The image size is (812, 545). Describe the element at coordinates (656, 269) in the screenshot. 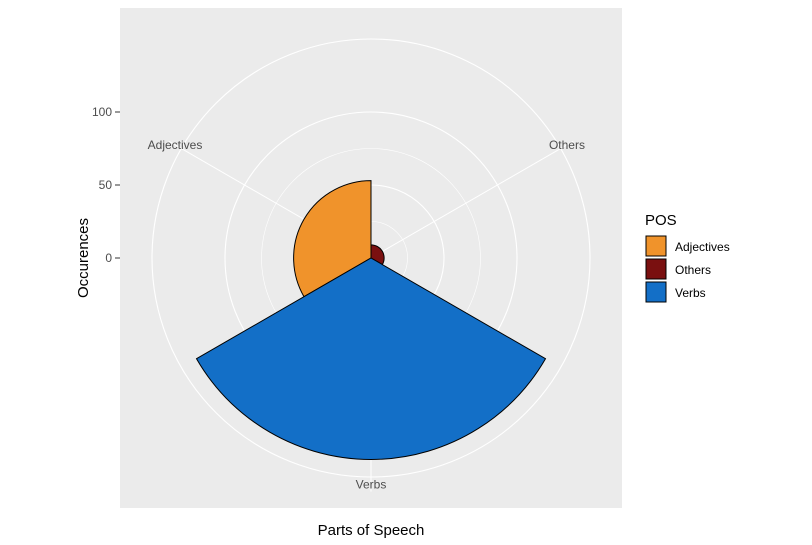

I see `legend-key-others` at that location.